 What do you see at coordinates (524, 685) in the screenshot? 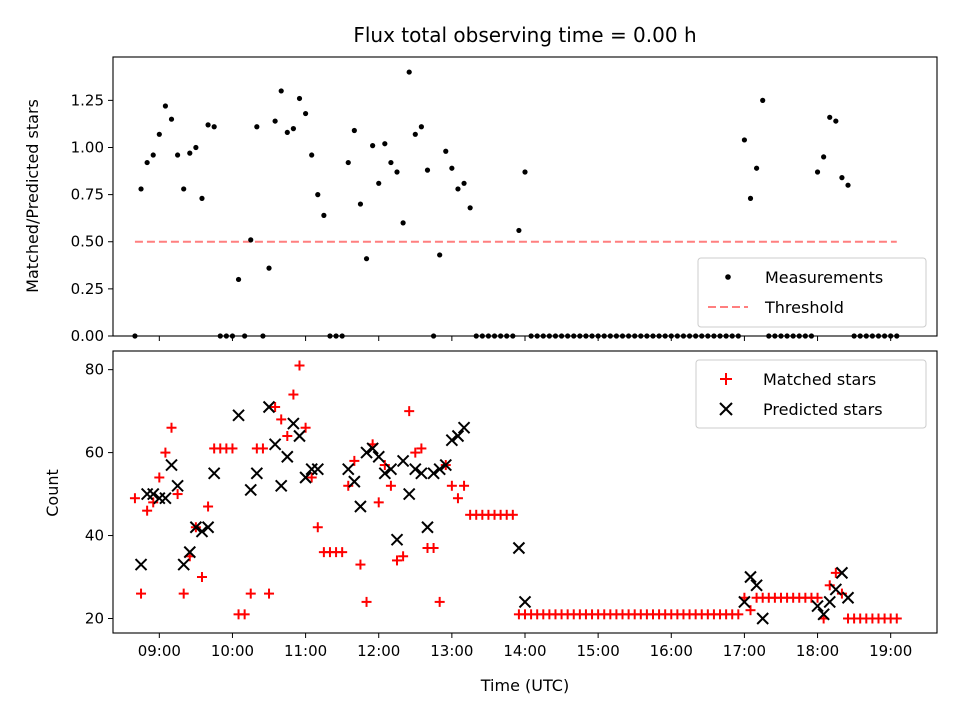
I see `bottom-x-axis-label: Time (UTC)` at bounding box center [524, 685].